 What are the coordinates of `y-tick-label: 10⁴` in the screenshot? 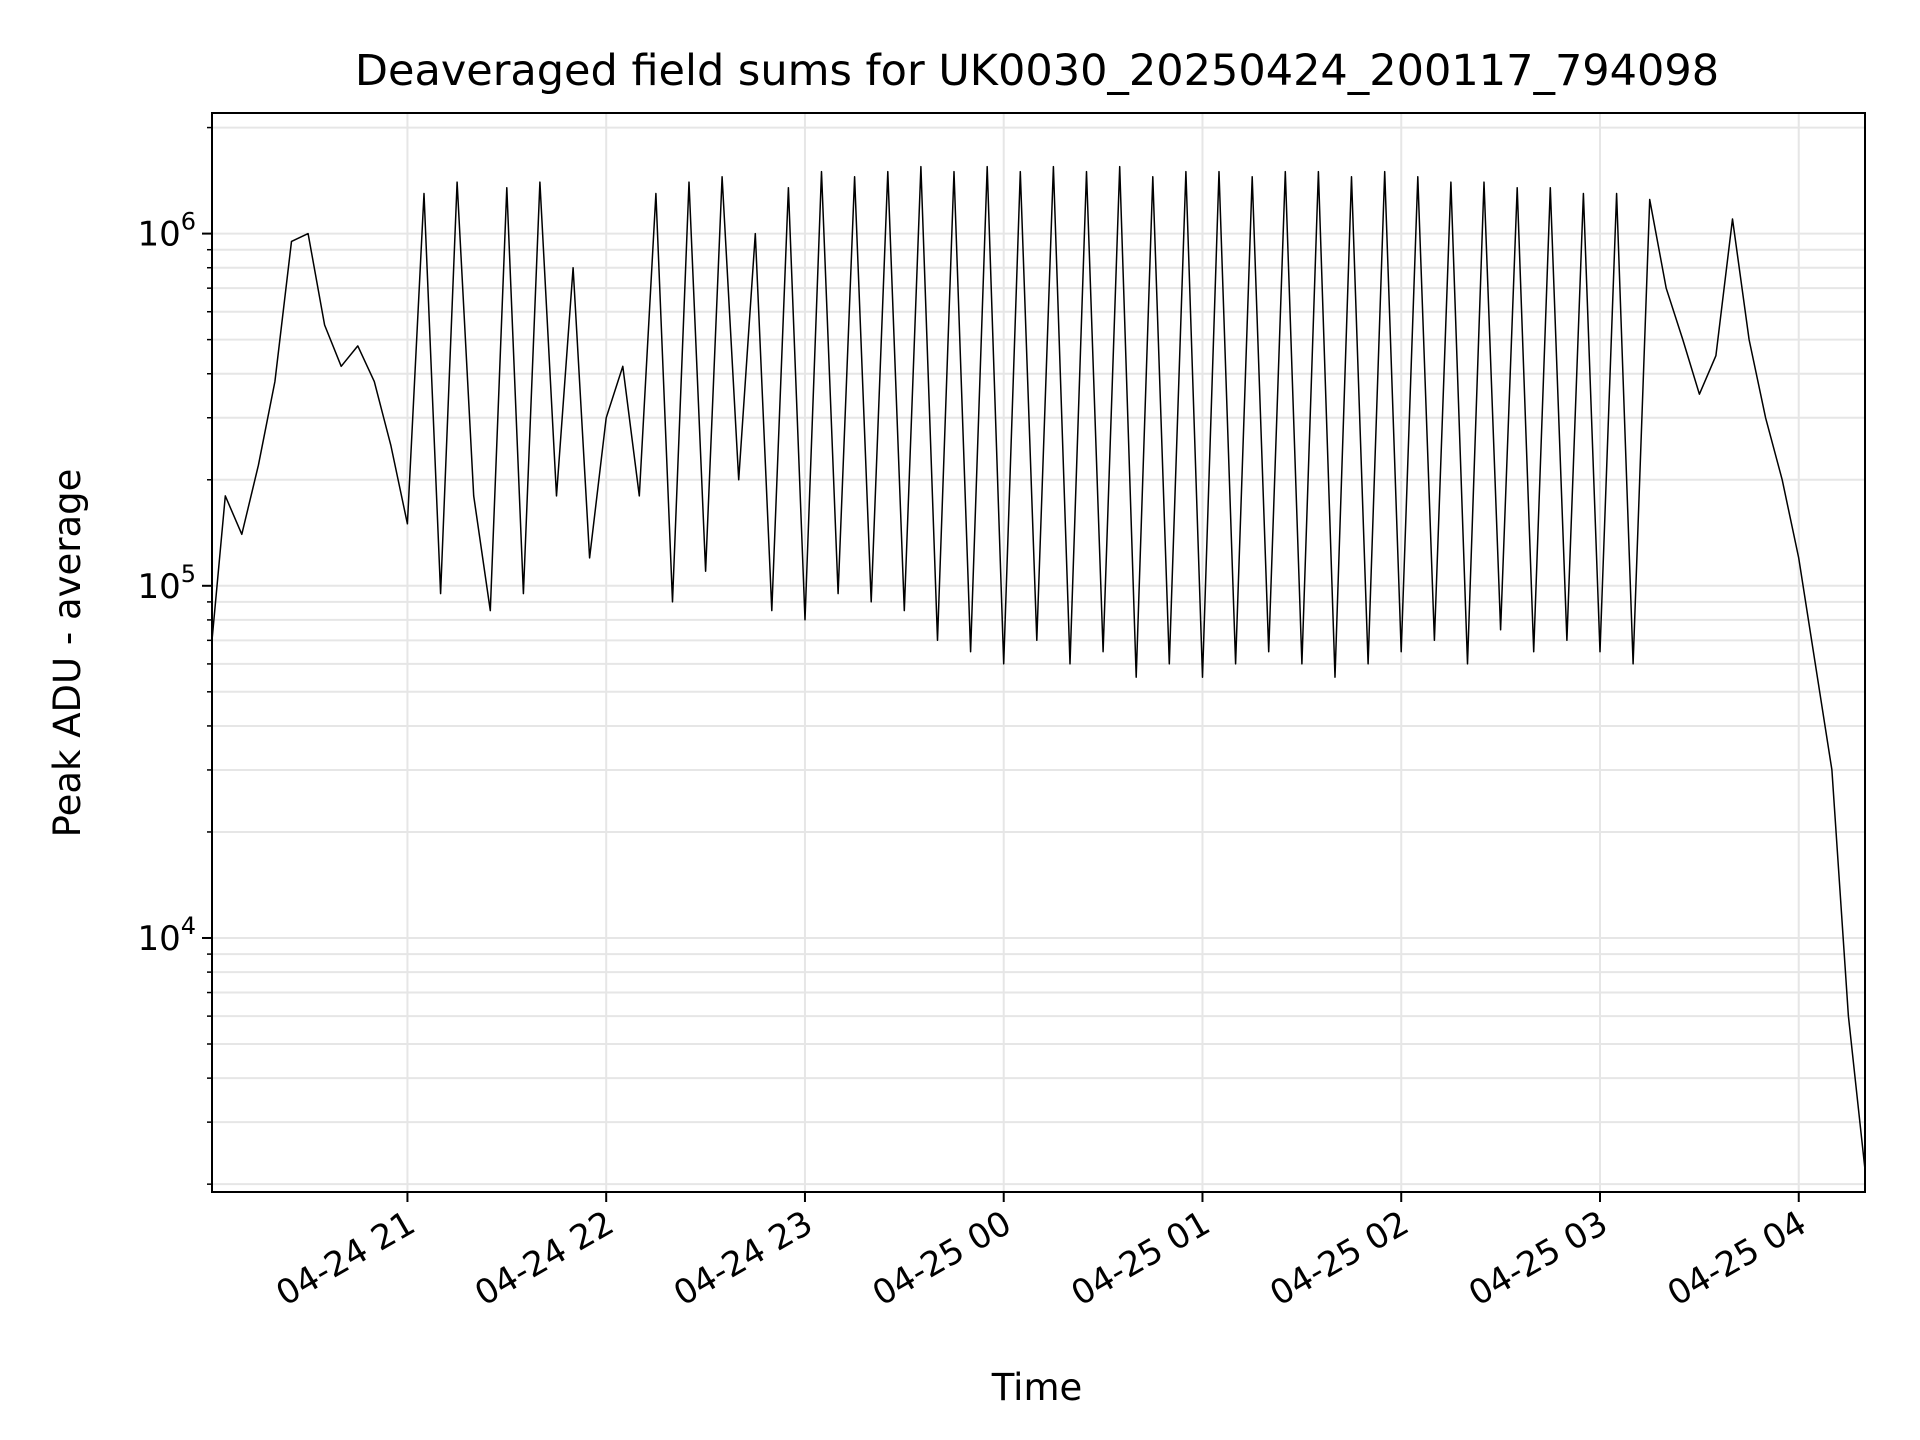 It's located at (166, 935).